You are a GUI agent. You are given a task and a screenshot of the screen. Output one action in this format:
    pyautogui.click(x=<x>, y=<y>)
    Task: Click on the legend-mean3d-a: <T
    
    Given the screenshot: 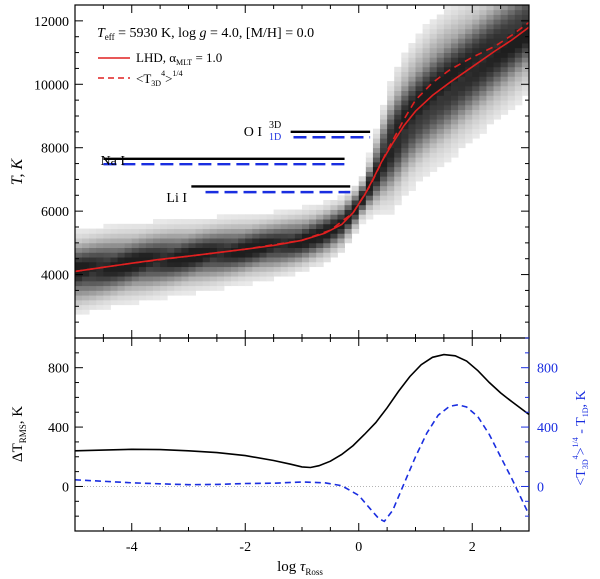 What is the action you would take?
    pyautogui.click(x=143, y=78)
    